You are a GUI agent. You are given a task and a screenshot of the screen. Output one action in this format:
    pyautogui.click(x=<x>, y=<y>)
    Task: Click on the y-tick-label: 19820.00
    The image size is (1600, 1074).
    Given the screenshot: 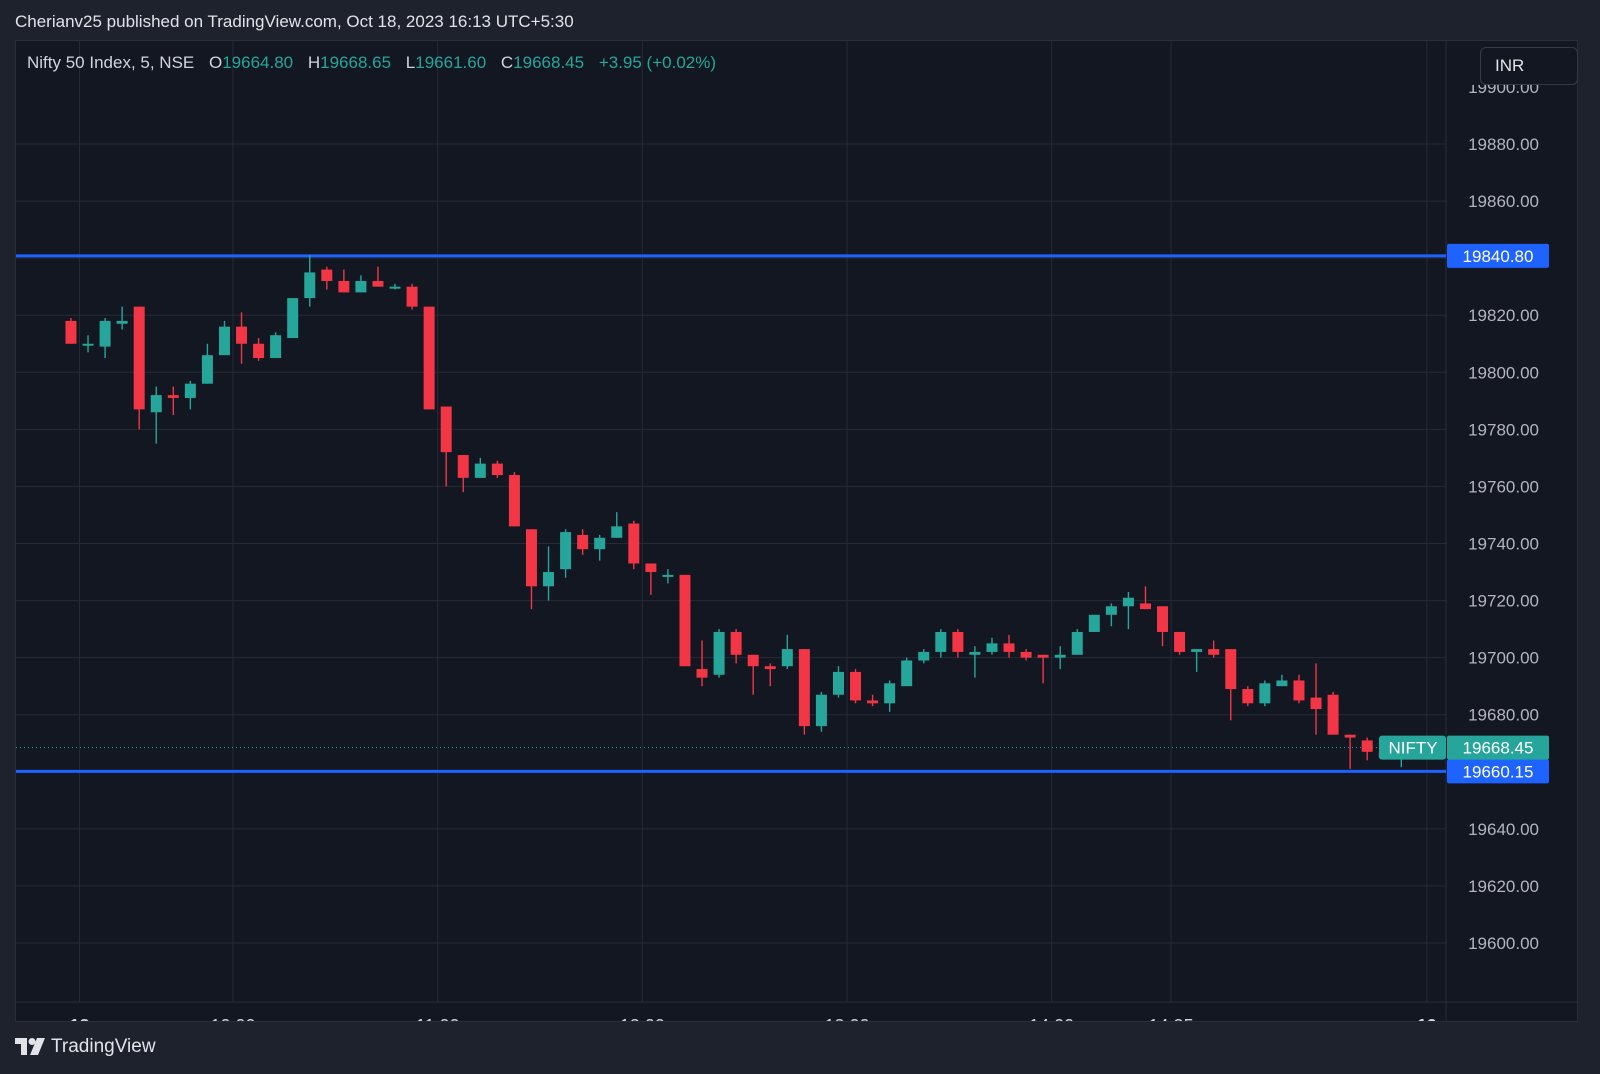 What is the action you would take?
    pyautogui.click(x=1503, y=315)
    